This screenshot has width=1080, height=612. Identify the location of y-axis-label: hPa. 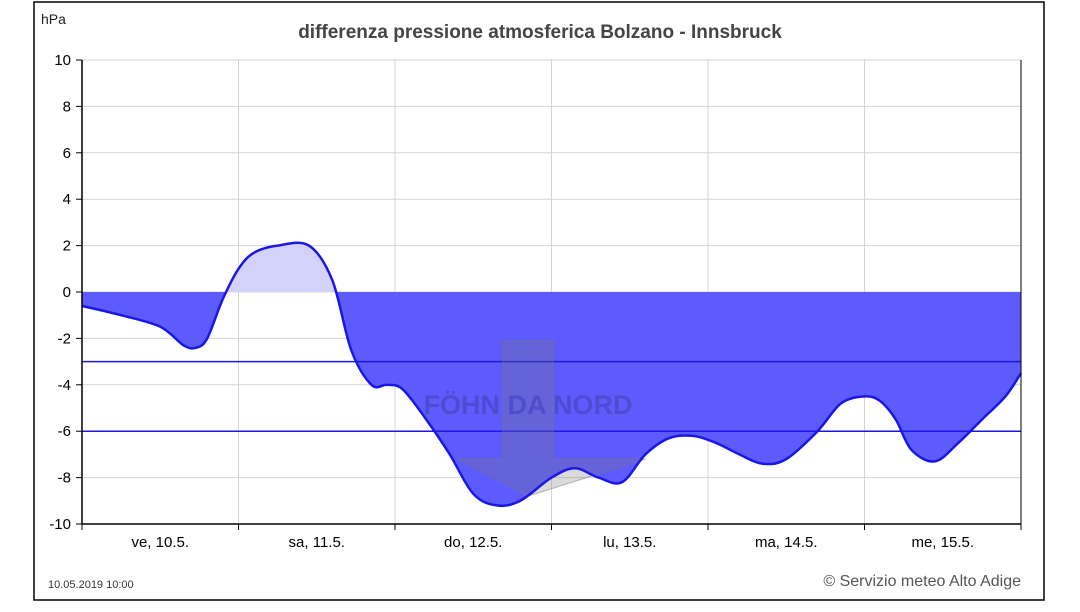
(53, 19).